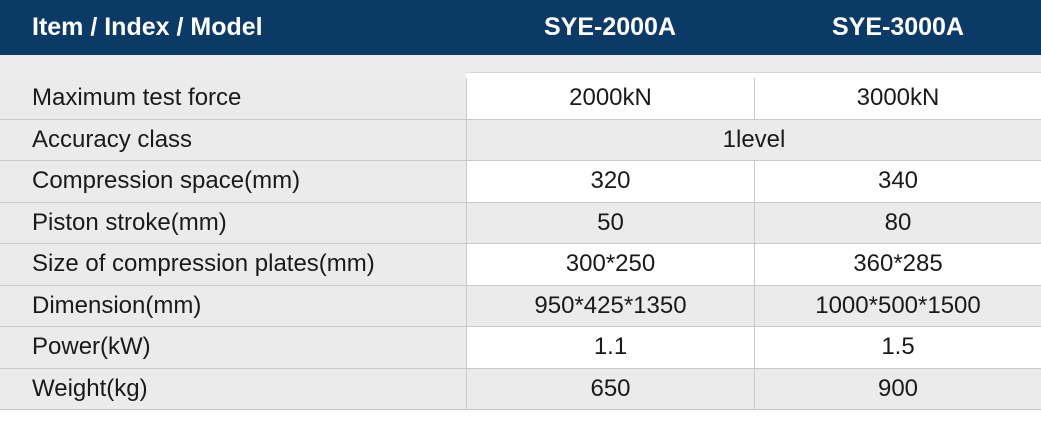 This screenshot has width=1041, height=421. I want to click on row-label: Size of compression plates(mm), so click(233, 264).